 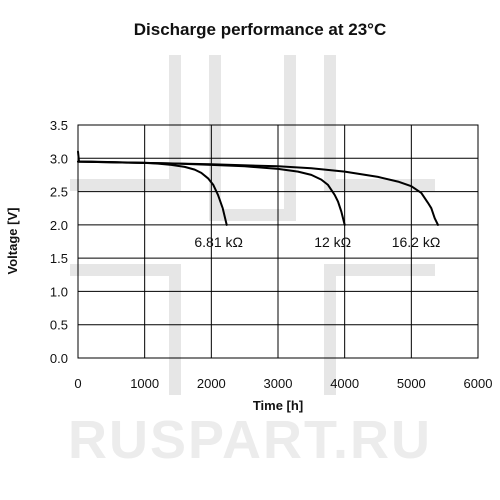 What do you see at coordinates (416, 242) in the screenshot?
I see `curve-label-3: 16.2 kΩ` at bounding box center [416, 242].